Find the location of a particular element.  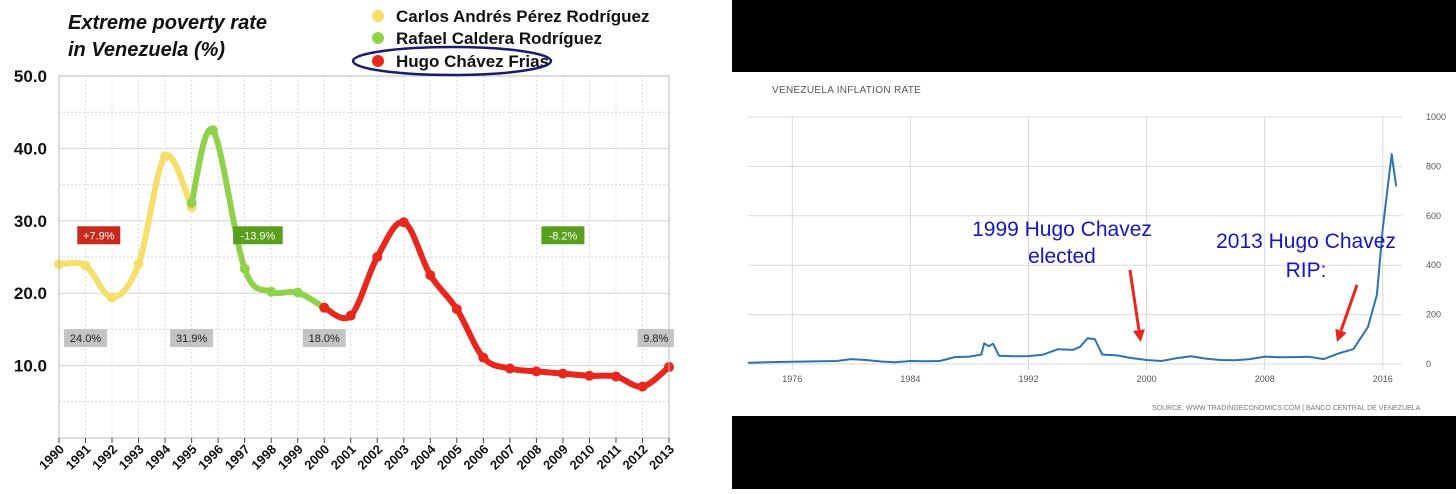

poverty-x-tick-label: 2011 is located at coordinates (609, 457).